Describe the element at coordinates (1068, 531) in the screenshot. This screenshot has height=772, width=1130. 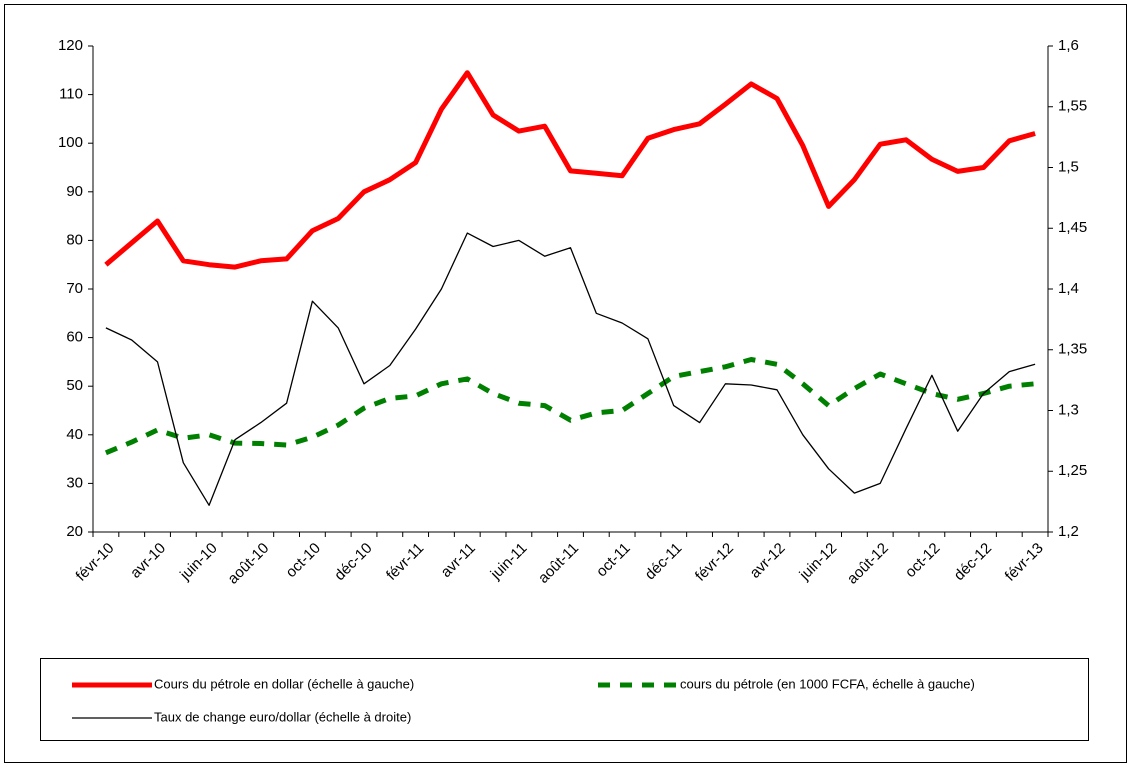
I see `y2-tick-label: 1,2` at that location.